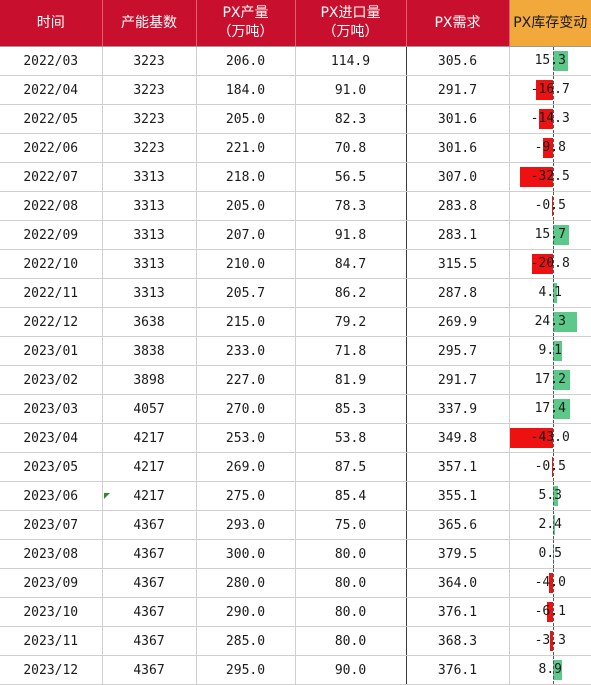 This screenshot has height=685, width=591. Describe the element at coordinates (350, 177) in the screenshot. I see `cell-imports: 56.5` at that location.